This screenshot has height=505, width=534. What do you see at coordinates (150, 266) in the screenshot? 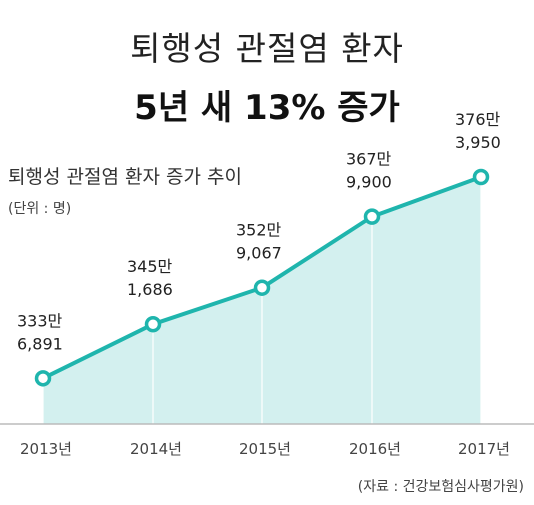
I see `data-label-1-0: 345만` at bounding box center [150, 266].